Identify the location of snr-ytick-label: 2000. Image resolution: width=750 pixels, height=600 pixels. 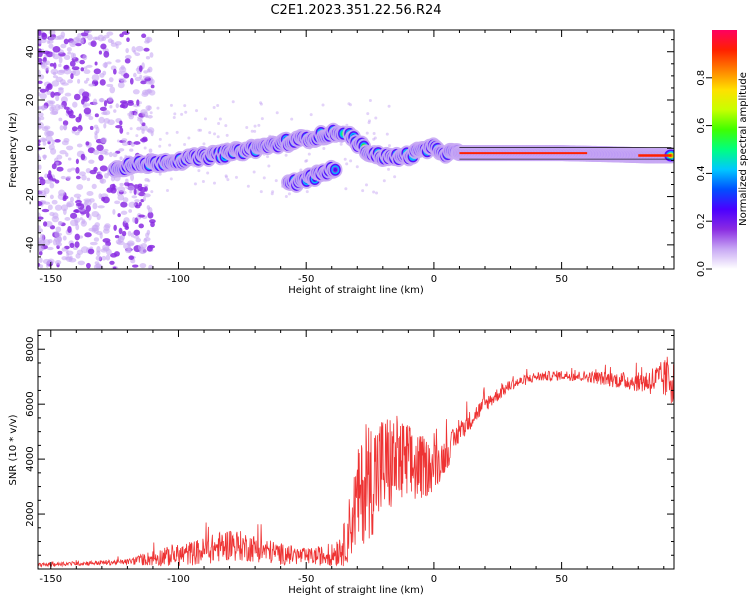
(30, 513).